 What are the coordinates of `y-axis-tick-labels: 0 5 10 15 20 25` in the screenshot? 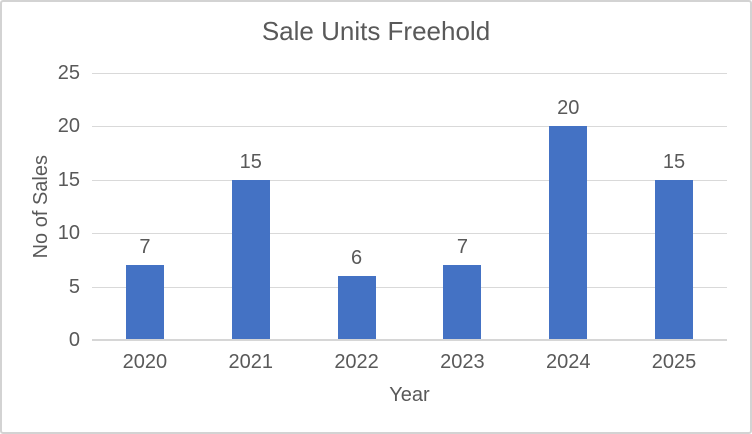 It's located at (42, 206).